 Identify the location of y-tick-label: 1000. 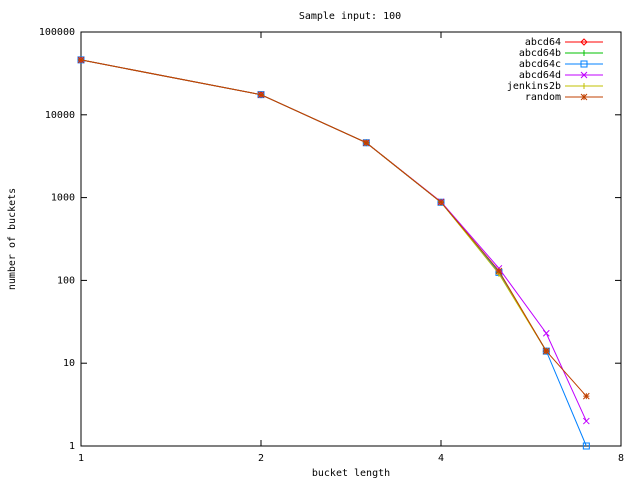
(63, 198).